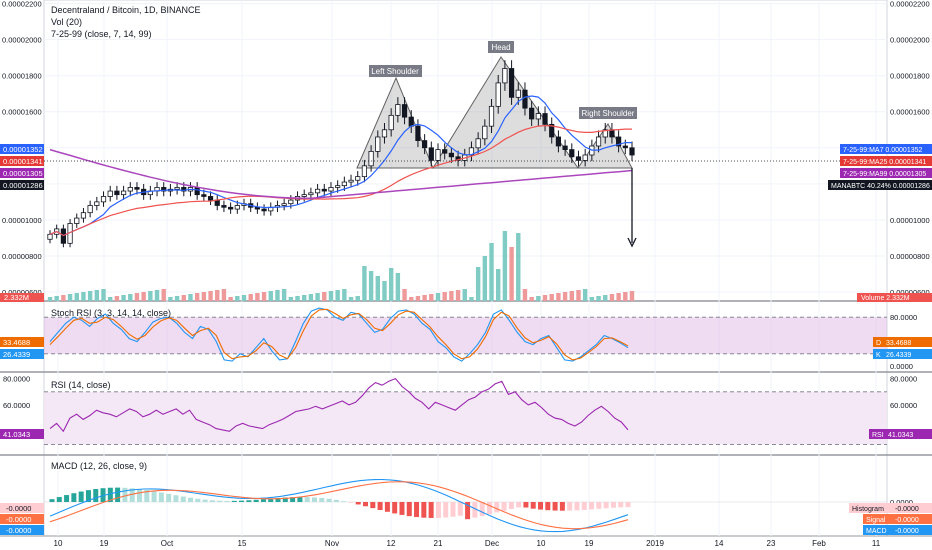  Describe the element at coordinates (632, 208) in the screenshot. I see `target-arrow` at that location.